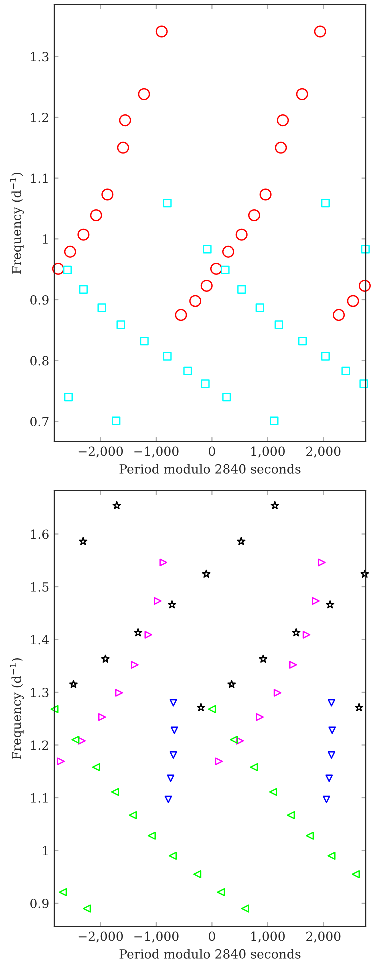  What do you see at coordinates (40, 640) in the screenshot?
I see `y-tick-label: 1.4` at bounding box center [40, 640].